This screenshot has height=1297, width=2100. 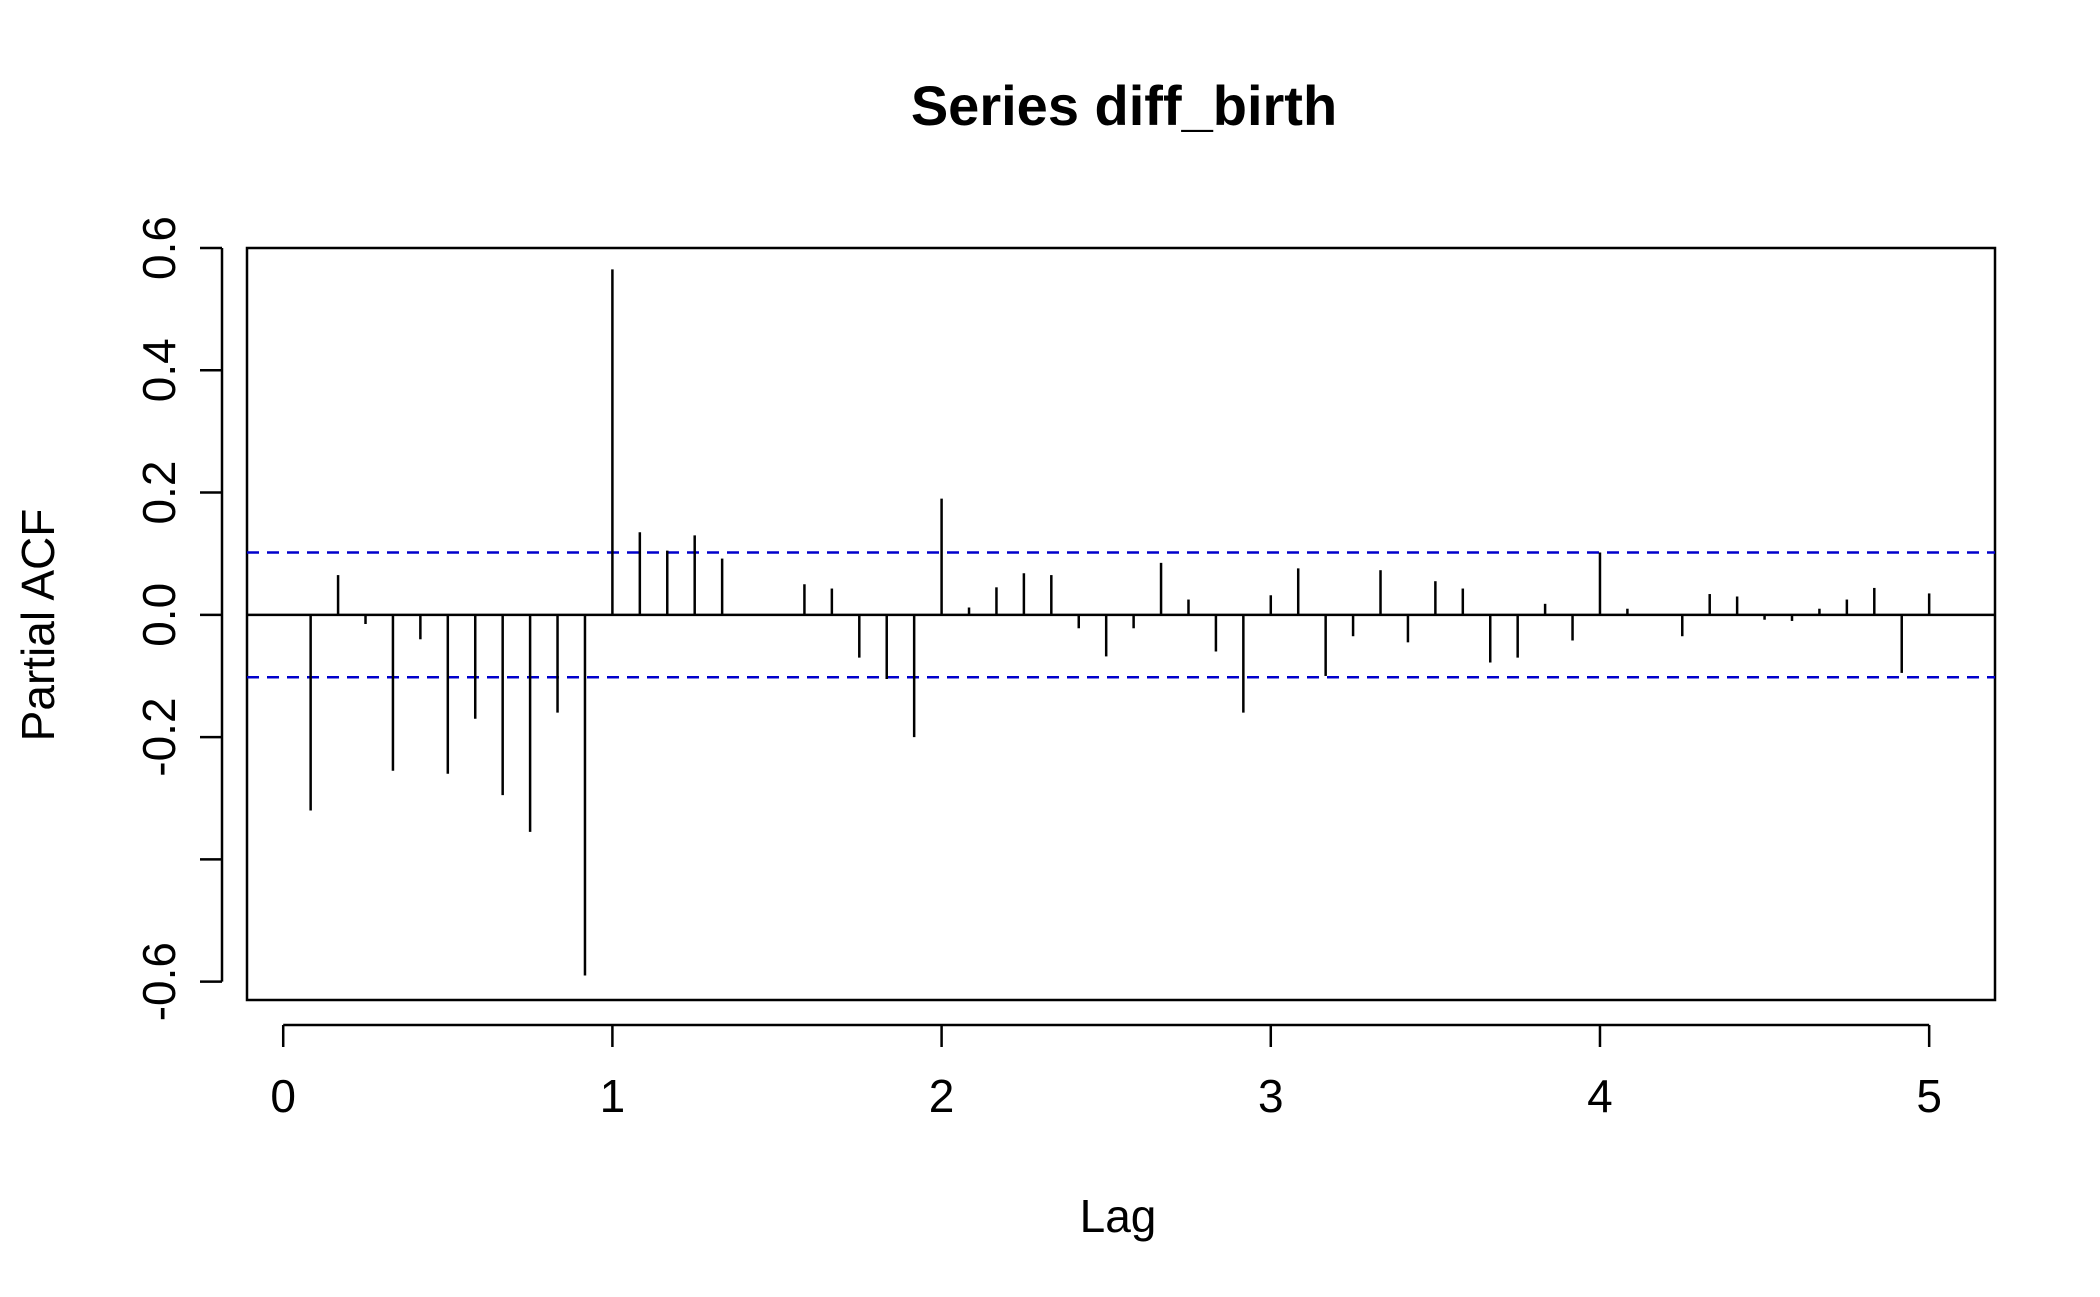 What do you see at coordinates (1124, 105) in the screenshot?
I see `chart-title: Series diff_birth` at bounding box center [1124, 105].